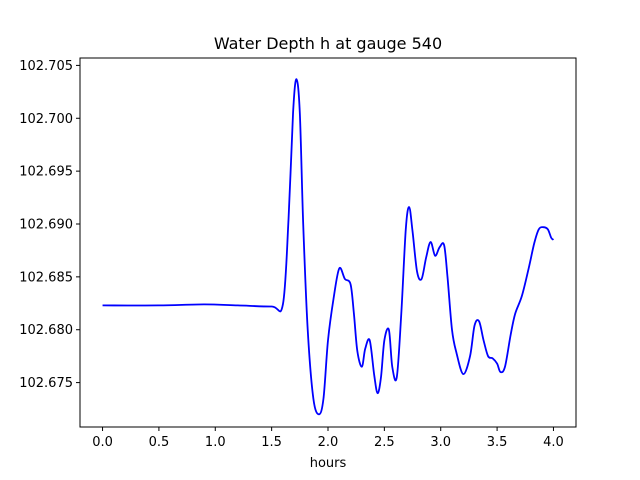 This screenshot has width=640, height=480. Describe the element at coordinates (328, 463) in the screenshot. I see `x-axis-label: hours` at that location.